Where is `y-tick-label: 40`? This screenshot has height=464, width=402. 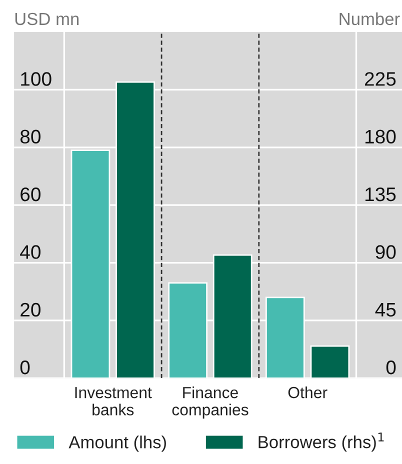
y-tick-label: 40 is located at coordinates (30, 252).